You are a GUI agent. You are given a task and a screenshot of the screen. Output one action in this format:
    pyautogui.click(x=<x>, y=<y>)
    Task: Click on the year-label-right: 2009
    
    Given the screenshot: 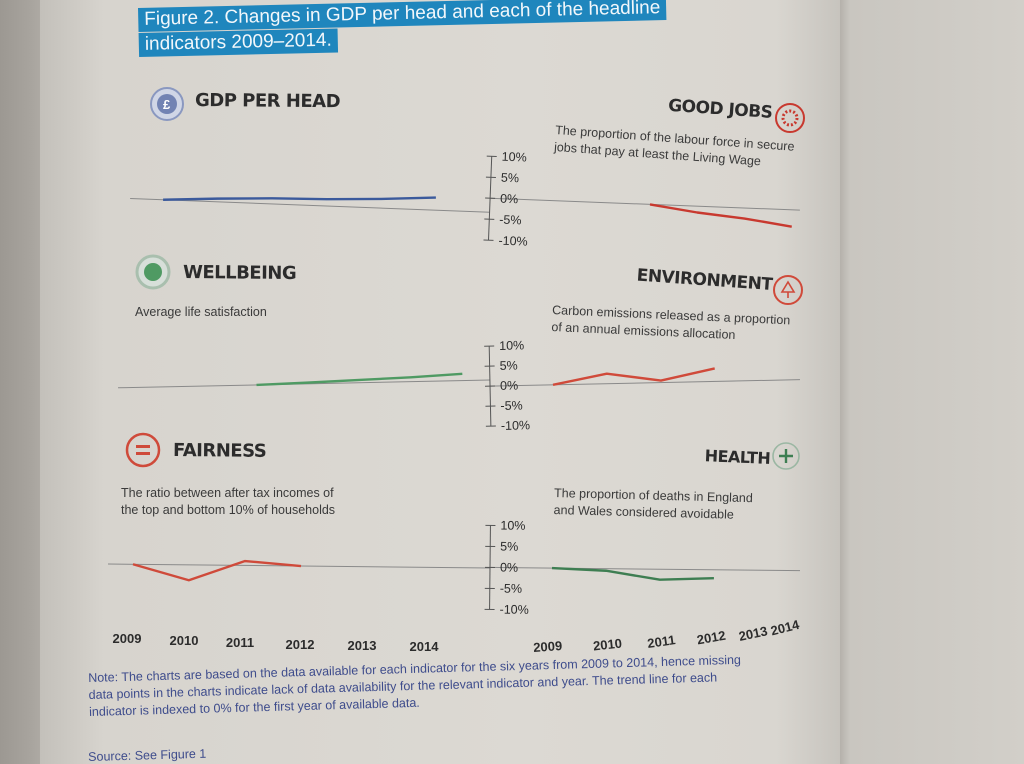 What is the action you would take?
    pyautogui.click(x=548, y=646)
    